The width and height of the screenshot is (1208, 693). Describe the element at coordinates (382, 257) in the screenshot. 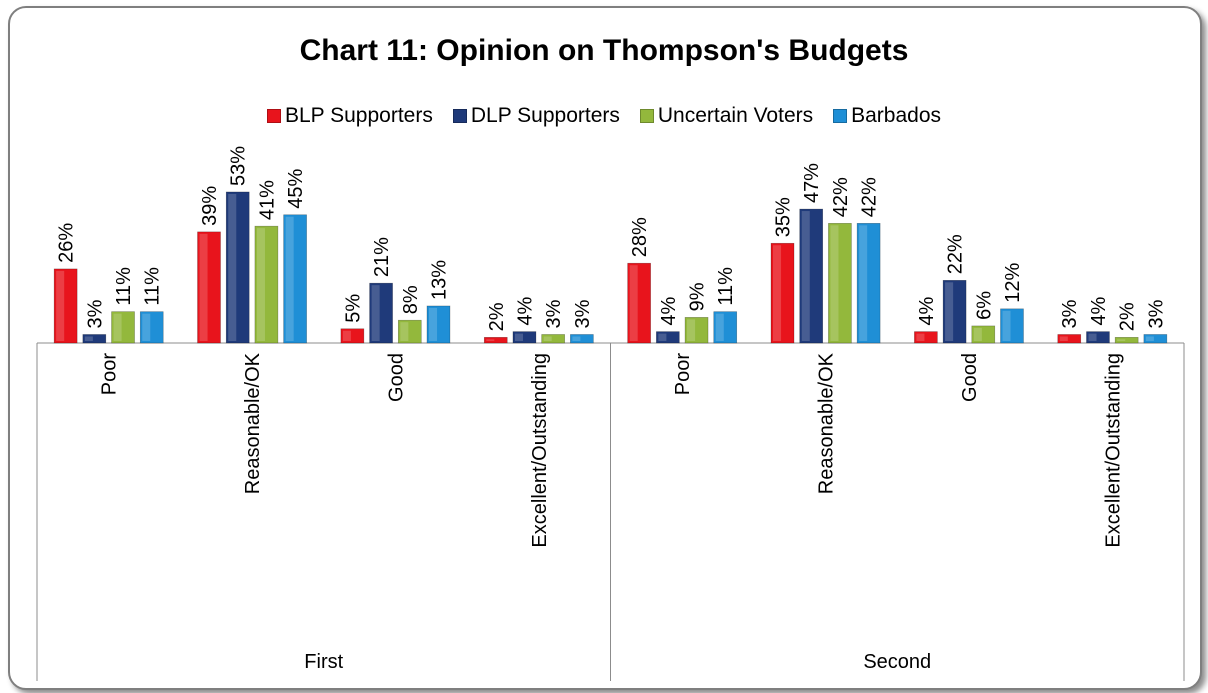

I see `data-label: 21%` at that location.